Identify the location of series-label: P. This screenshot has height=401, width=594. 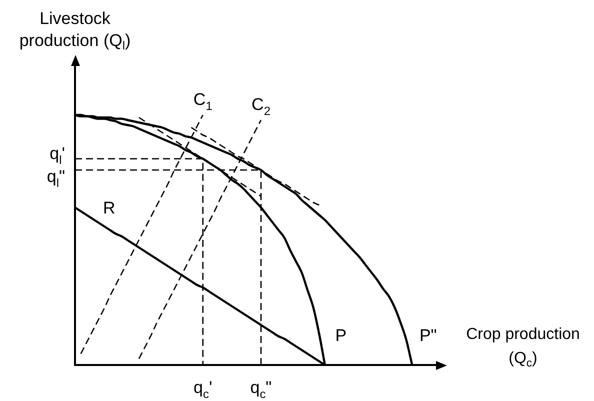
(341, 336).